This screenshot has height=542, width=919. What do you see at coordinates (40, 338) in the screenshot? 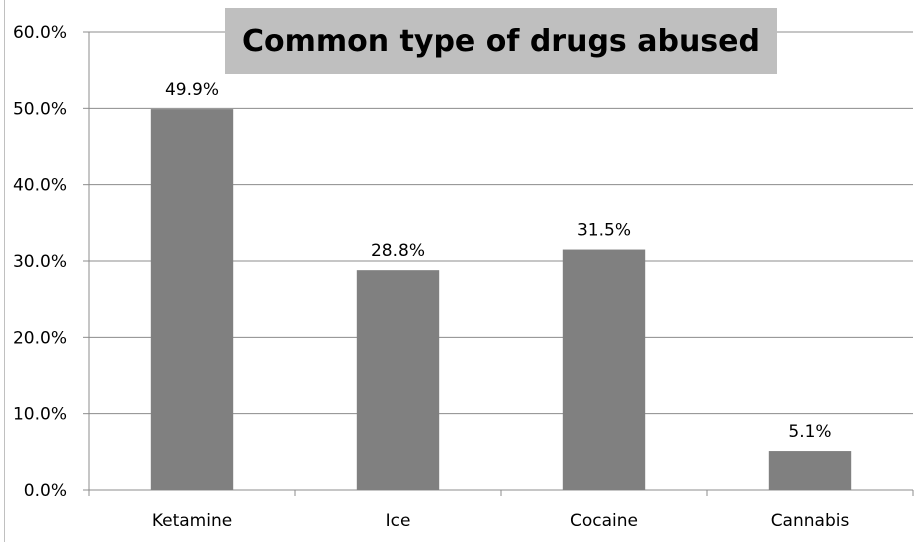
I see `y-tick-label: 20.0%` at bounding box center [40, 338].